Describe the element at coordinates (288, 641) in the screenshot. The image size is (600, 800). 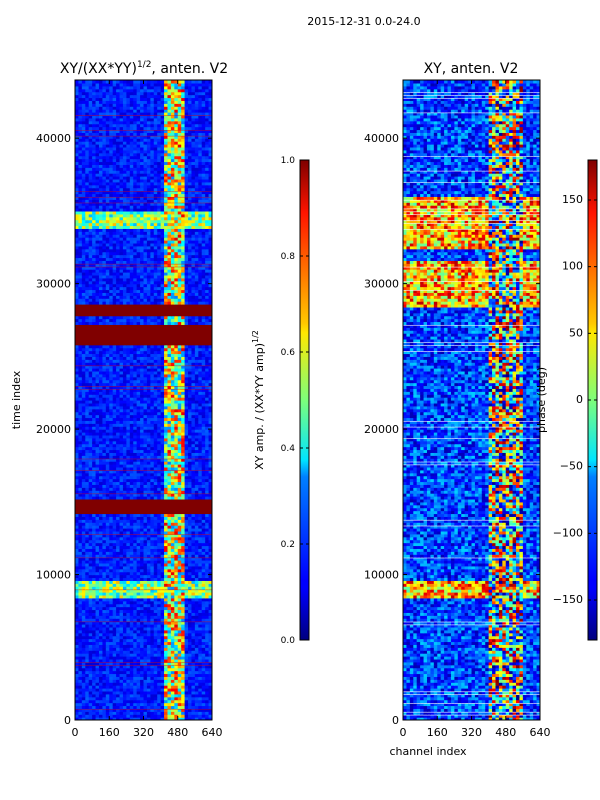
I see `colorbar-tick-label: 0.0` at that location.